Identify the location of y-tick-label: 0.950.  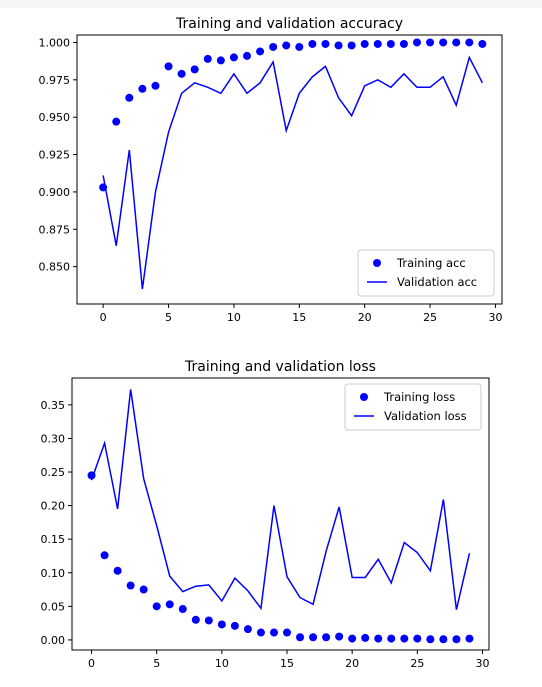
(55, 117).